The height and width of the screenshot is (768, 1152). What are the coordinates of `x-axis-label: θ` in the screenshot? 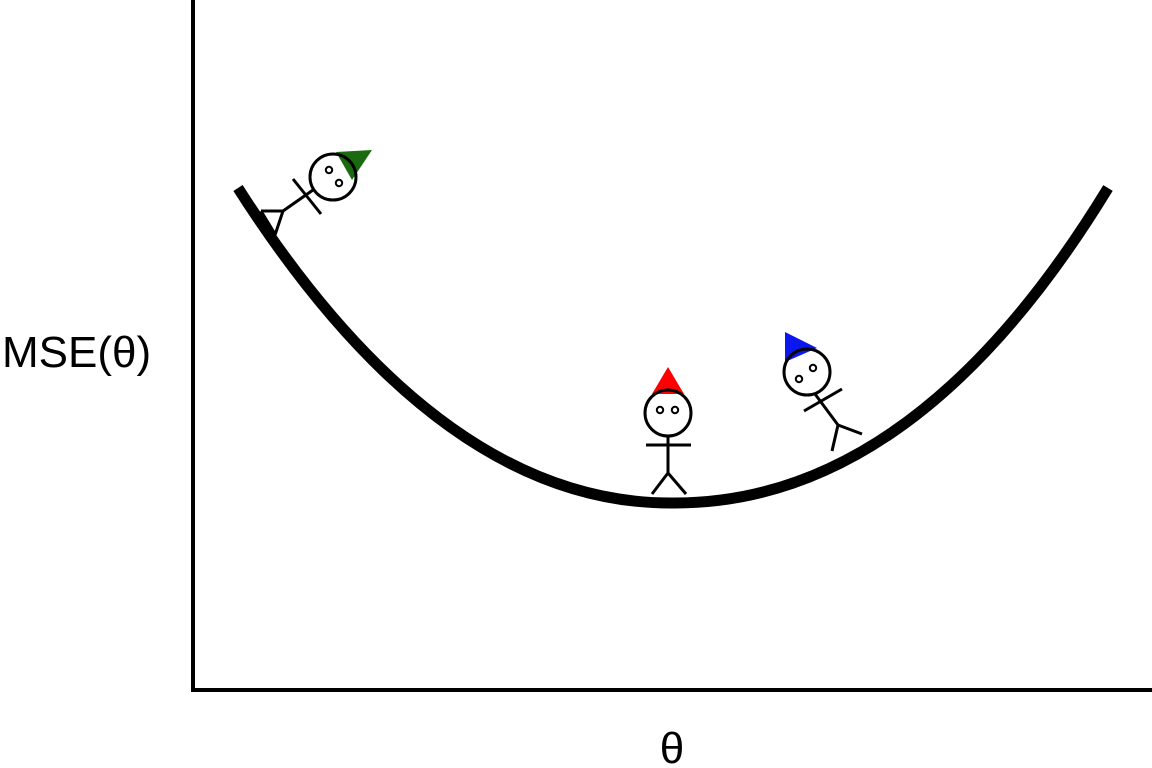 It's located at (672, 746).